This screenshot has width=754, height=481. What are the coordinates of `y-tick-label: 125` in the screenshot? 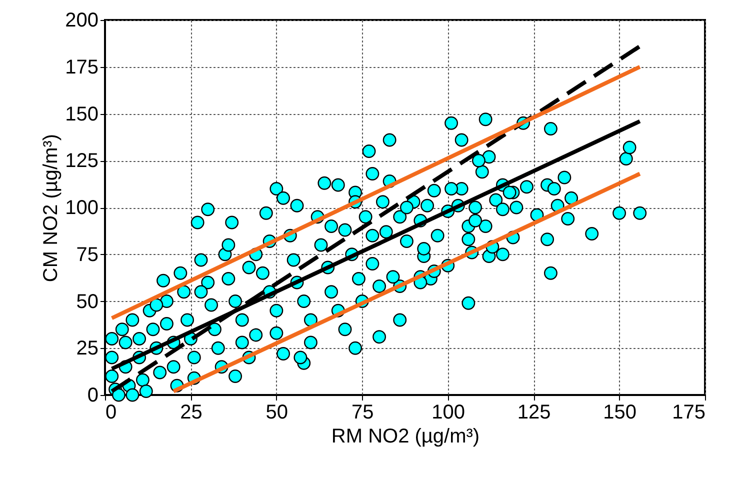 It's located at (81, 161).